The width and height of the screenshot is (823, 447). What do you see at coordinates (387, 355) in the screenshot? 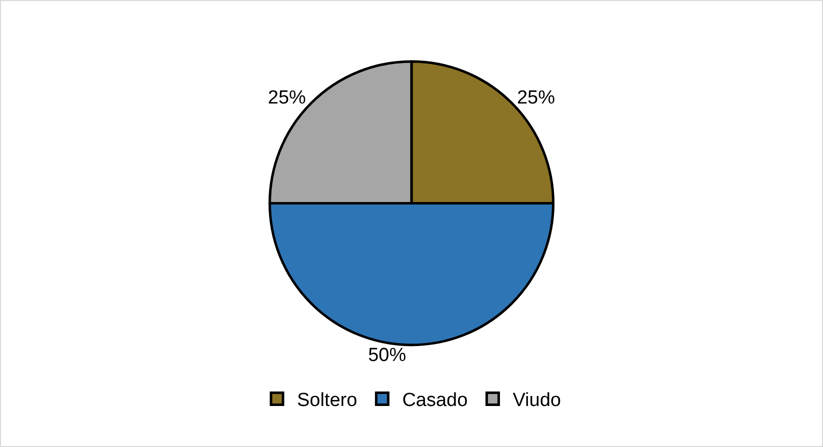
I see `data-label: 50%` at bounding box center [387, 355].